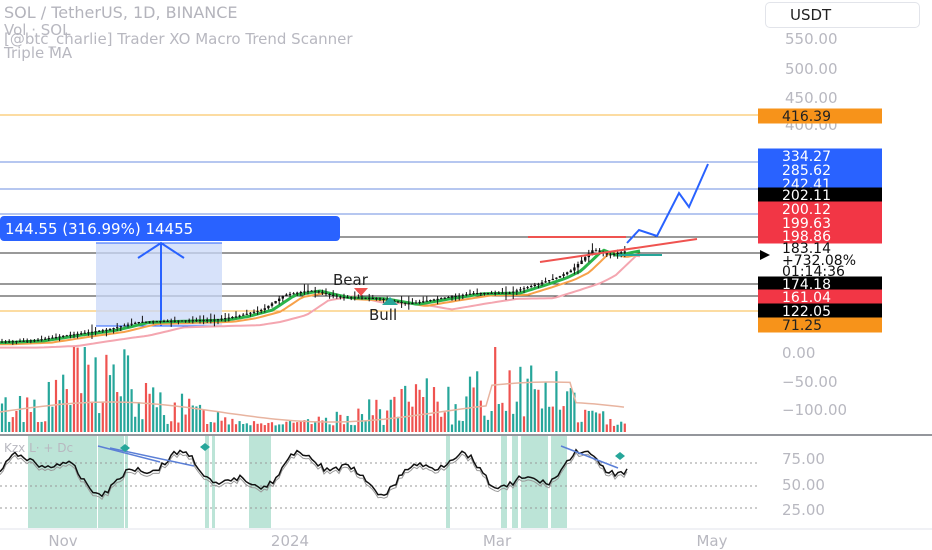  I want to click on divergence-marker, so click(125, 448).